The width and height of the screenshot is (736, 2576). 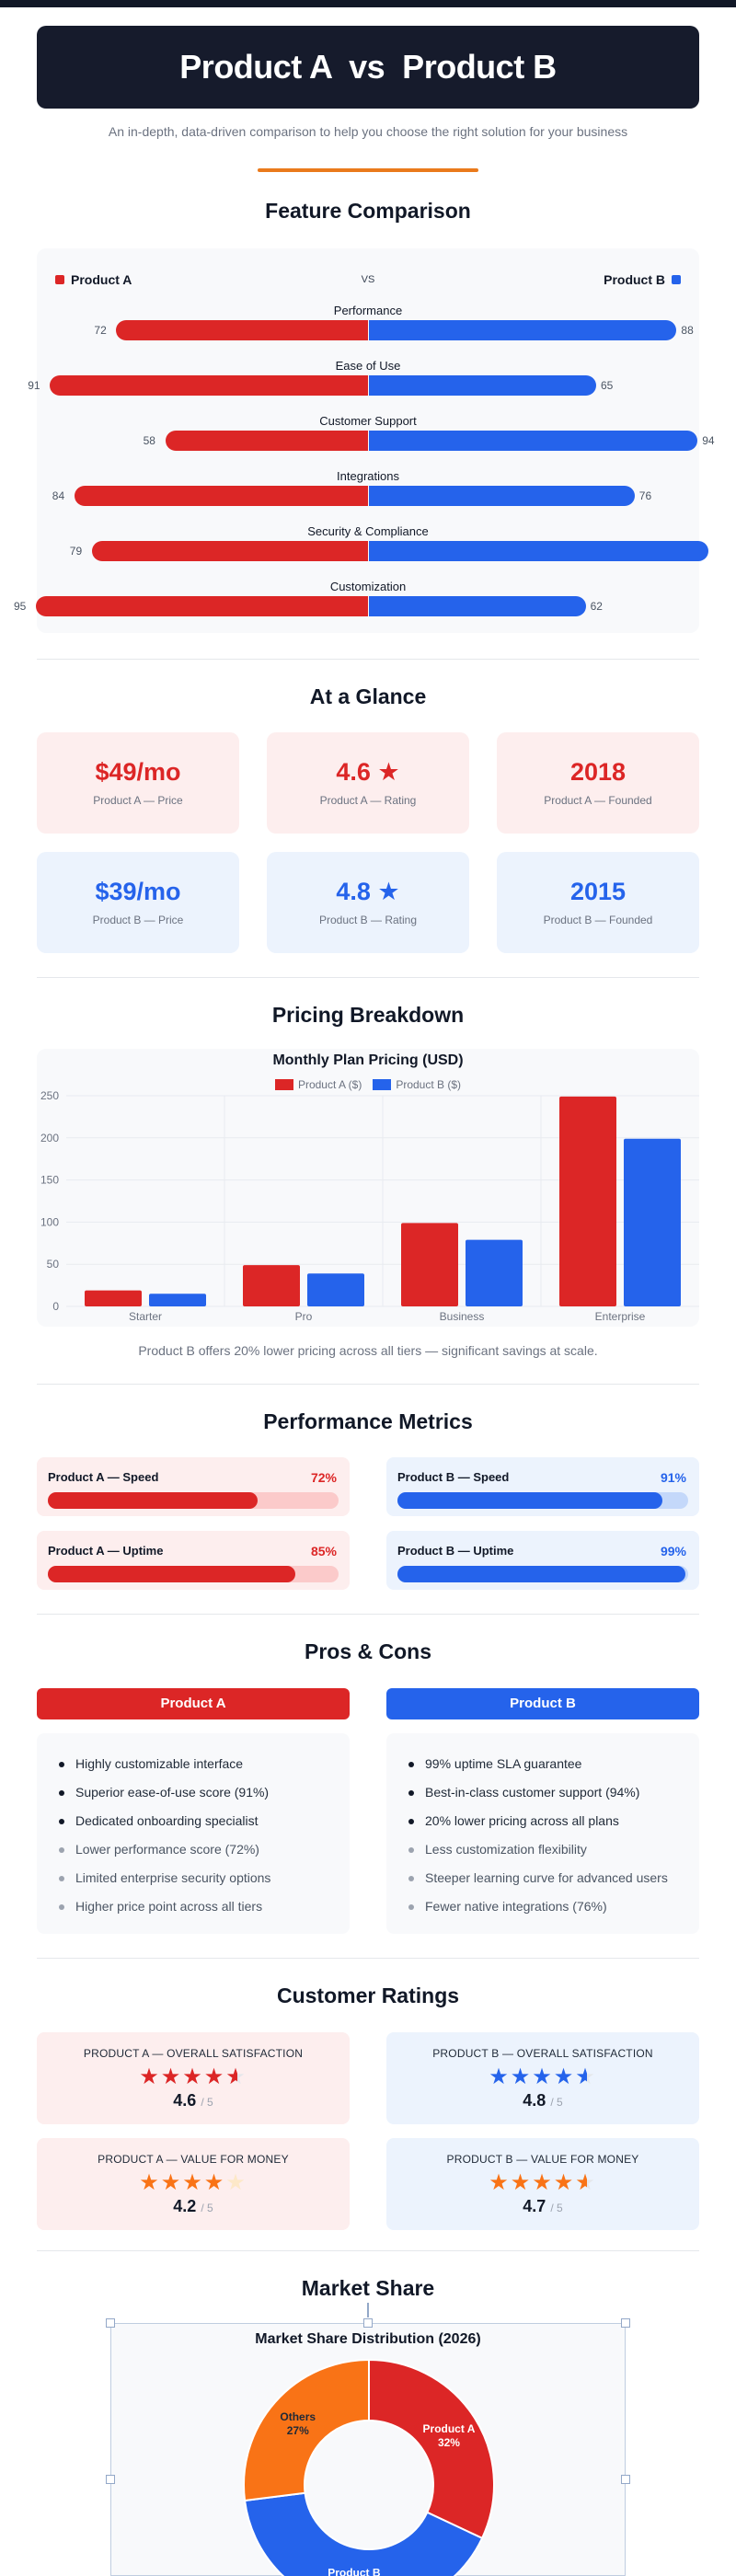 I want to click on metric-pct: 99%, so click(x=673, y=1551).